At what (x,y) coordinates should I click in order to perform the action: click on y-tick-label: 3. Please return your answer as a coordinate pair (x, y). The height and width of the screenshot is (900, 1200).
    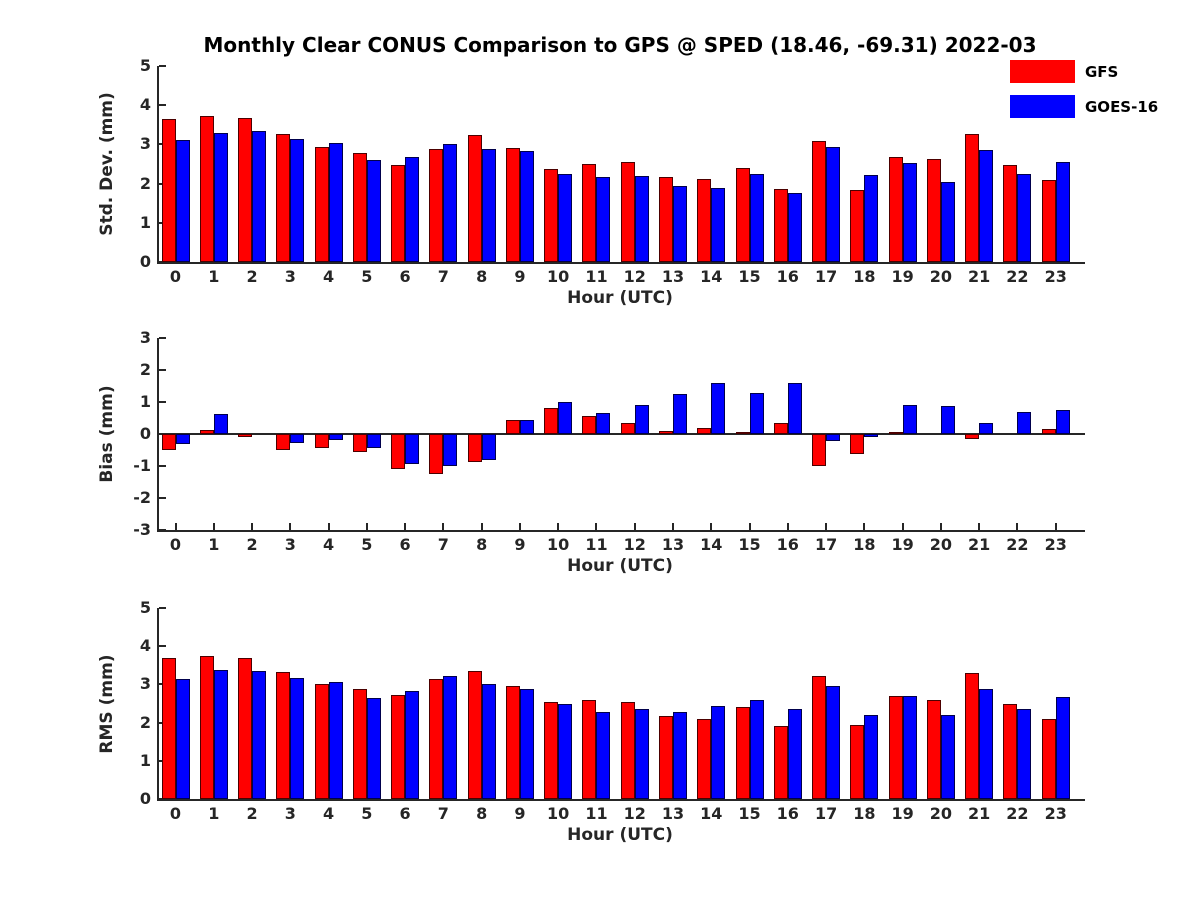
    Looking at the image, I should click on (145, 144).